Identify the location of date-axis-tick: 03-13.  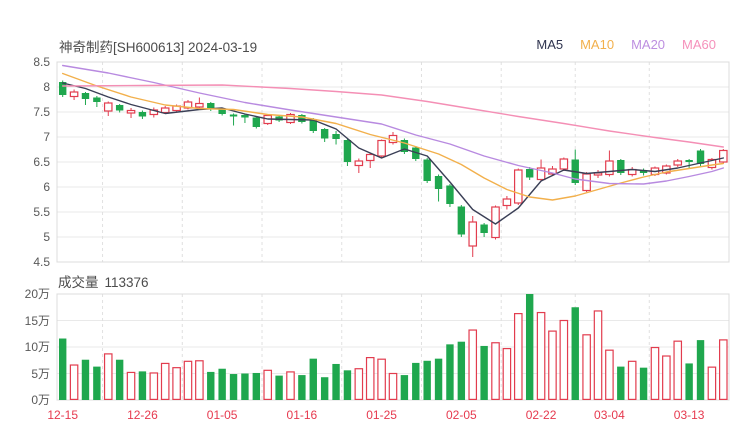
(689, 415).